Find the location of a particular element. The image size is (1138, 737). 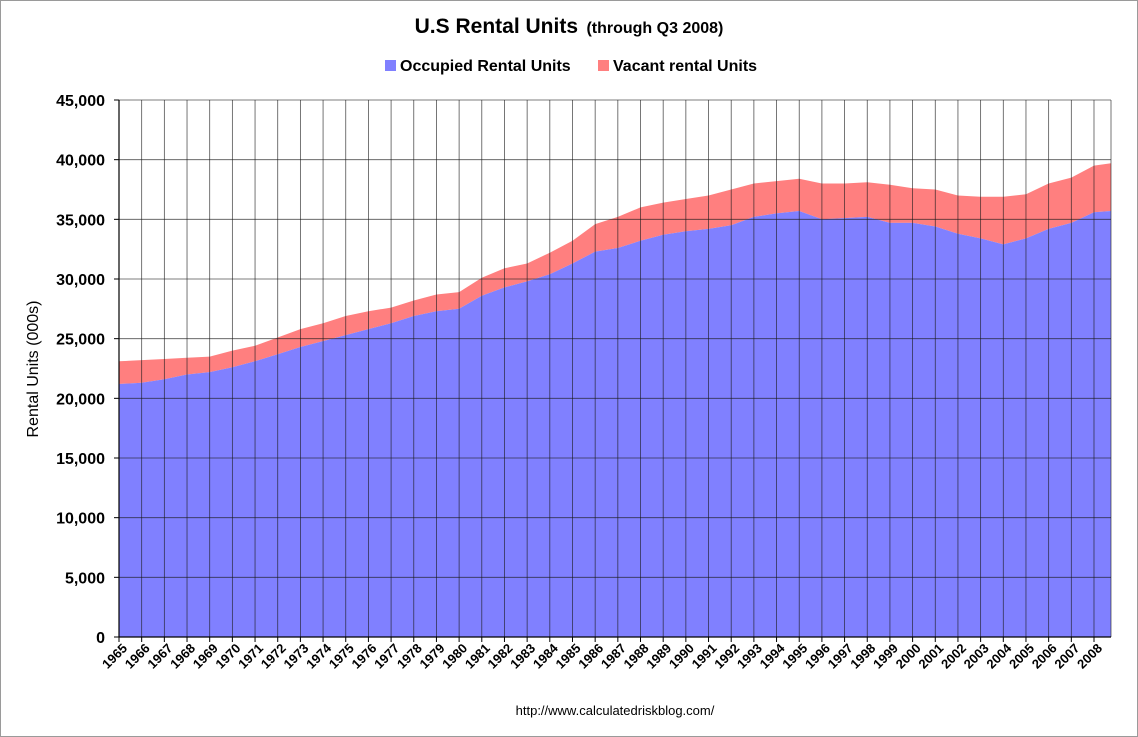

y-axis-label: Rental Units (000s) is located at coordinates (33, 369).